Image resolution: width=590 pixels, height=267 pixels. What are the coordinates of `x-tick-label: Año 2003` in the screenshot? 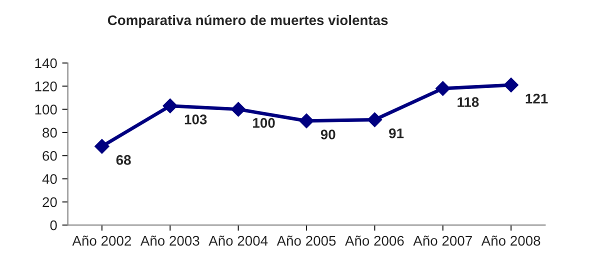 It's located at (170, 241).